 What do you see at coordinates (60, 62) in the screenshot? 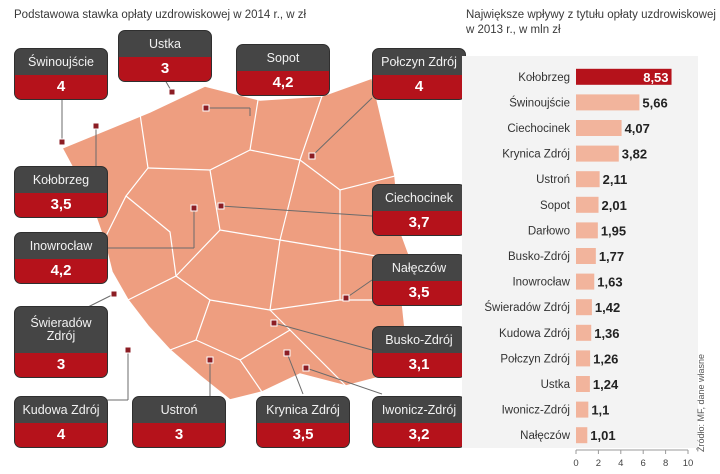
I see `tag-name: Świnoujście` at bounding box center [60, 62].